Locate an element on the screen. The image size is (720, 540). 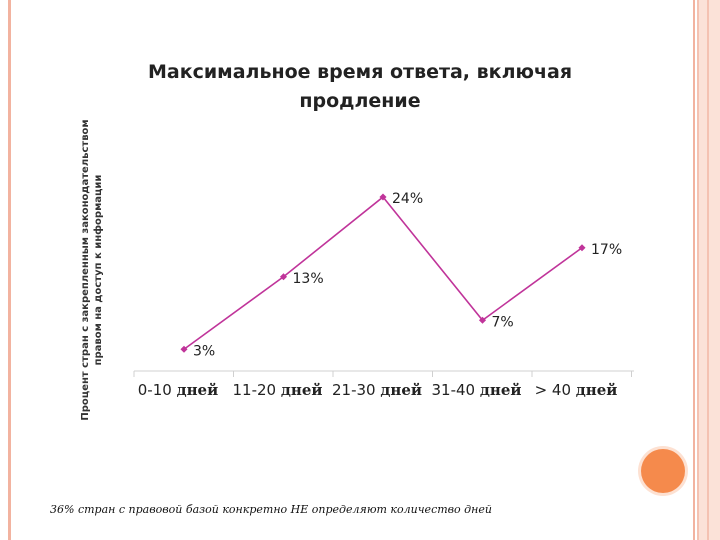
data-label: 17% is located at coordinates (606, 250).